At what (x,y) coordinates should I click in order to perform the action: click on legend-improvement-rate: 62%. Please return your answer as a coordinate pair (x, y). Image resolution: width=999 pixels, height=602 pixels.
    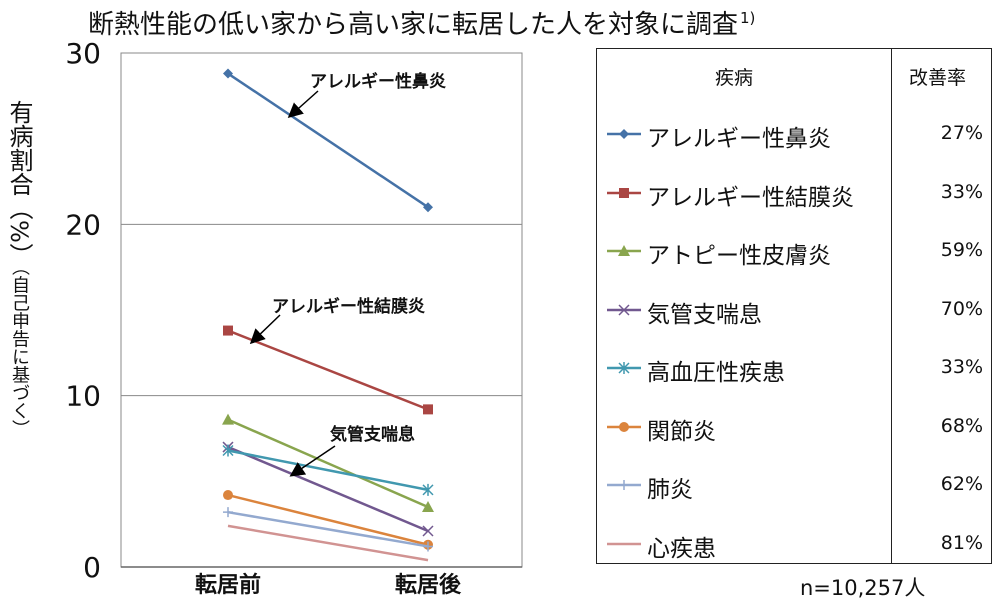
    Looking at the image, I should click on (961, 484).